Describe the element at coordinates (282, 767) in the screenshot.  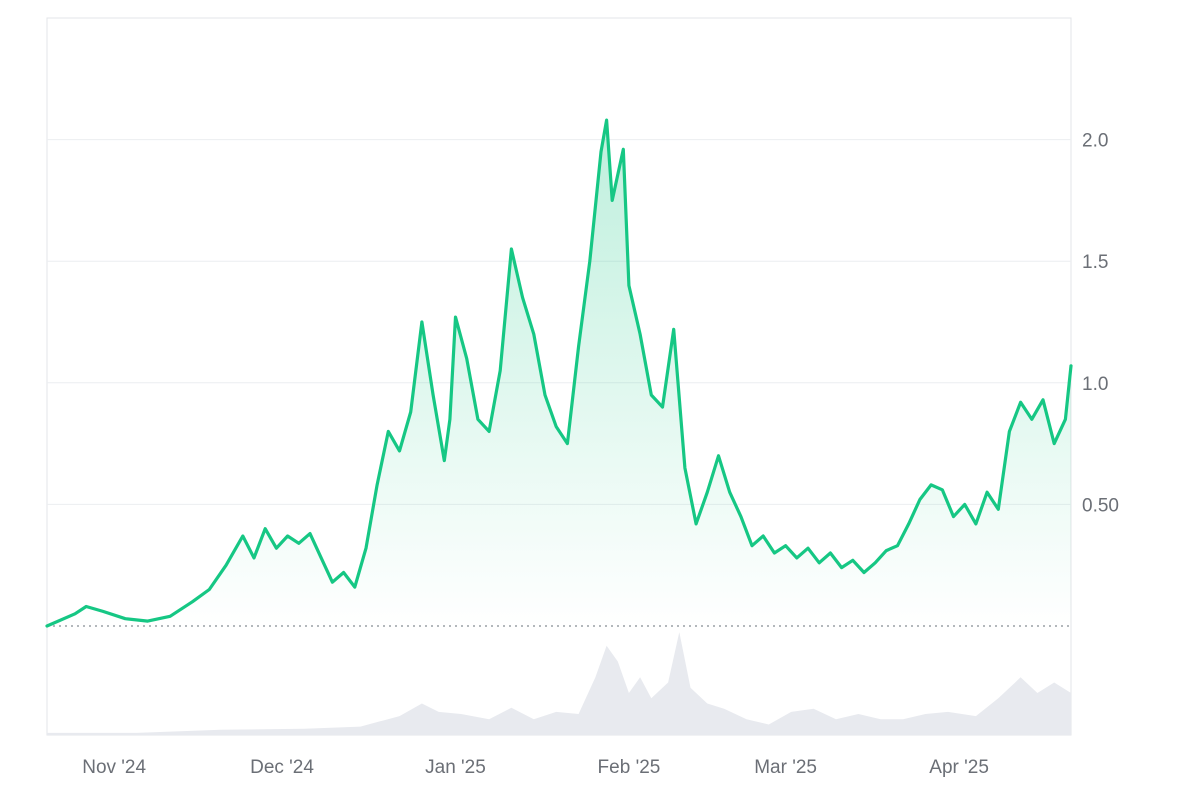
I see `x-tick-label: Dec '24` at that location.